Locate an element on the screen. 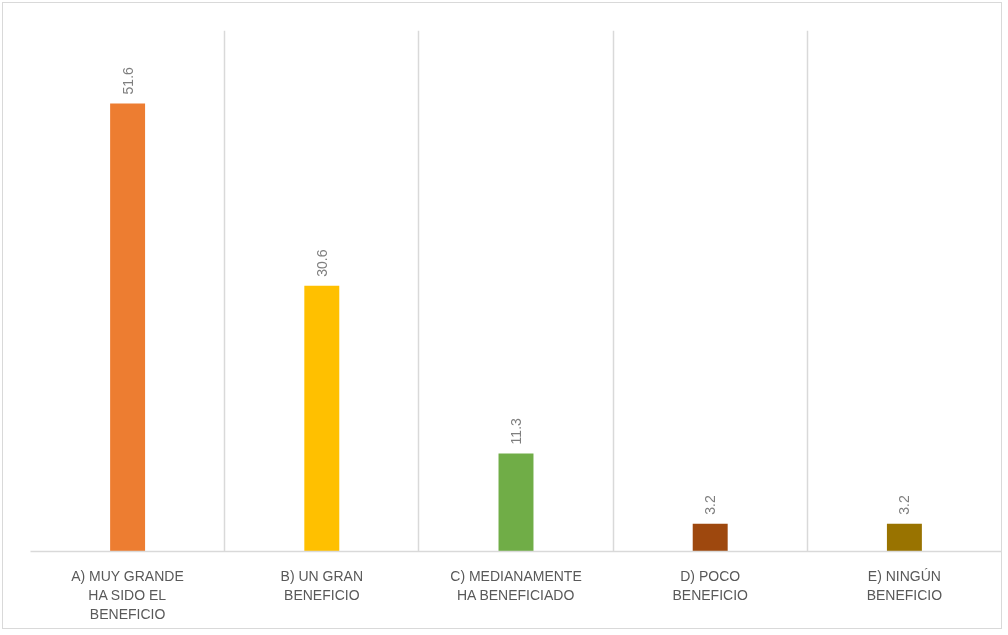 This screenshot has width=1008, height=635. x-tick-label: E) NINGÚN BENEFICIO is located at coordinates (904, 585).